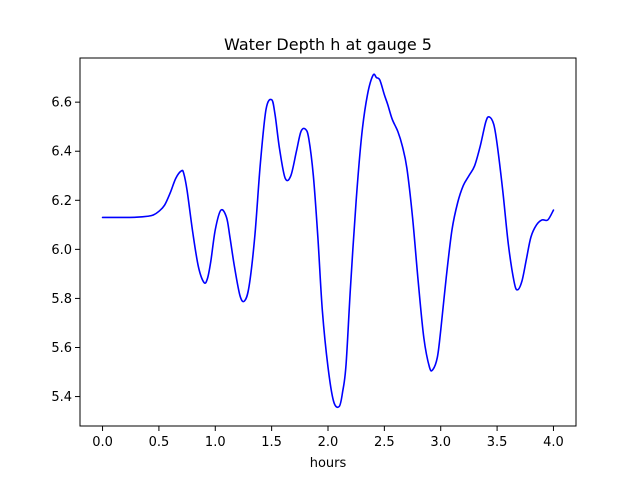  I want to click on y-tick-label: 5.4, so click(61, 397).